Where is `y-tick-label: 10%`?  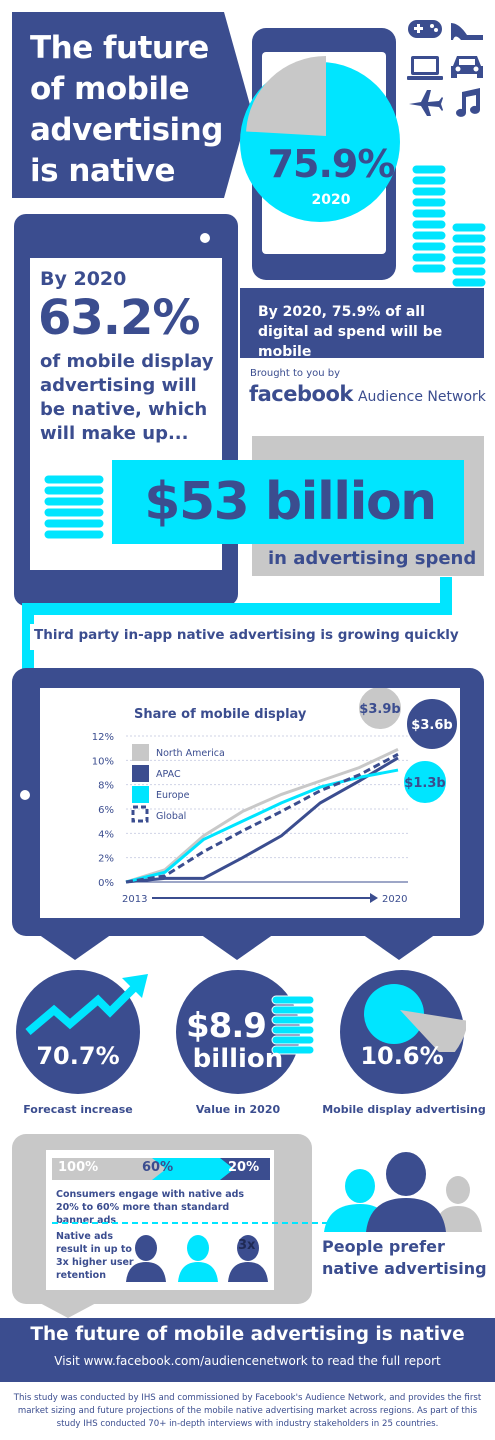
y-tick-label: 10% is located at coordinates (103, 761).